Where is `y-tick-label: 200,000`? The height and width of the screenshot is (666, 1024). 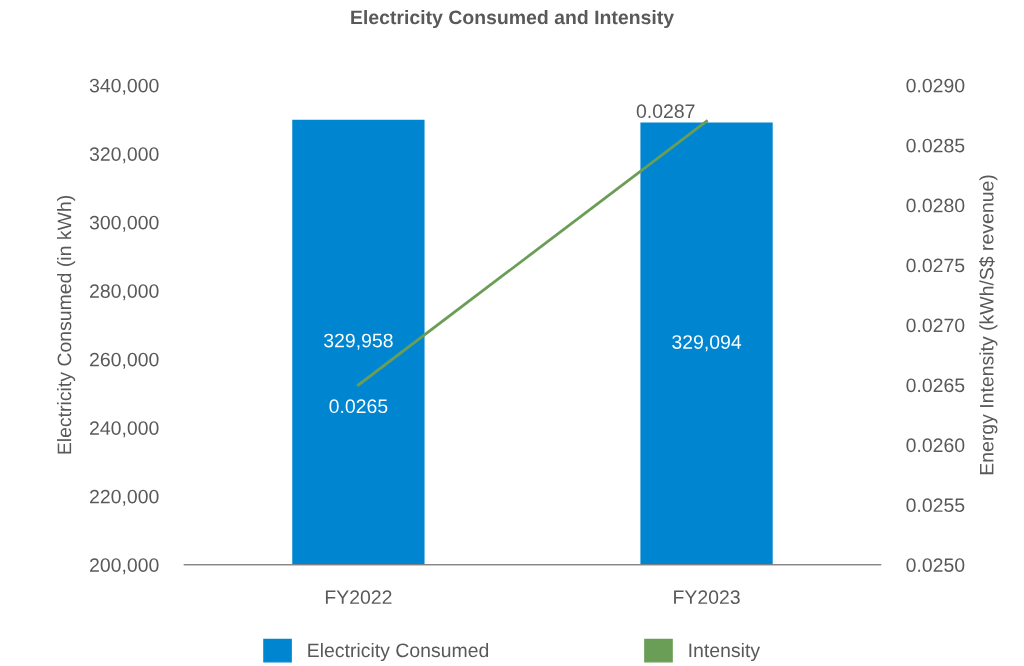
y-tick-label: 200,000 is located at coordinates (124, 566).